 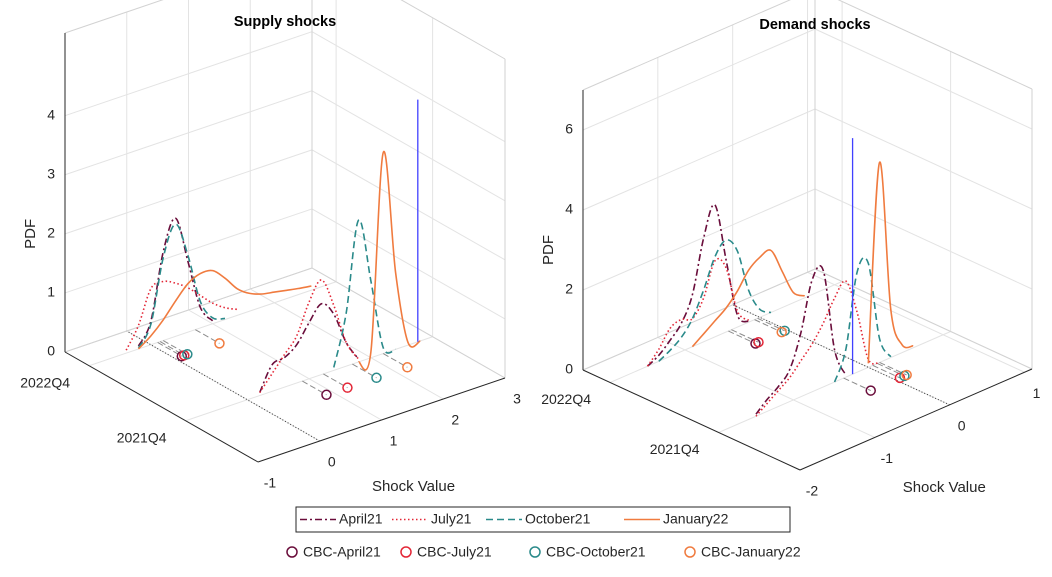 What do you see at coordinates (814, 25) in the screenshot?
I see `chart-title: Demand shocks` at bounding box center [814, 25].